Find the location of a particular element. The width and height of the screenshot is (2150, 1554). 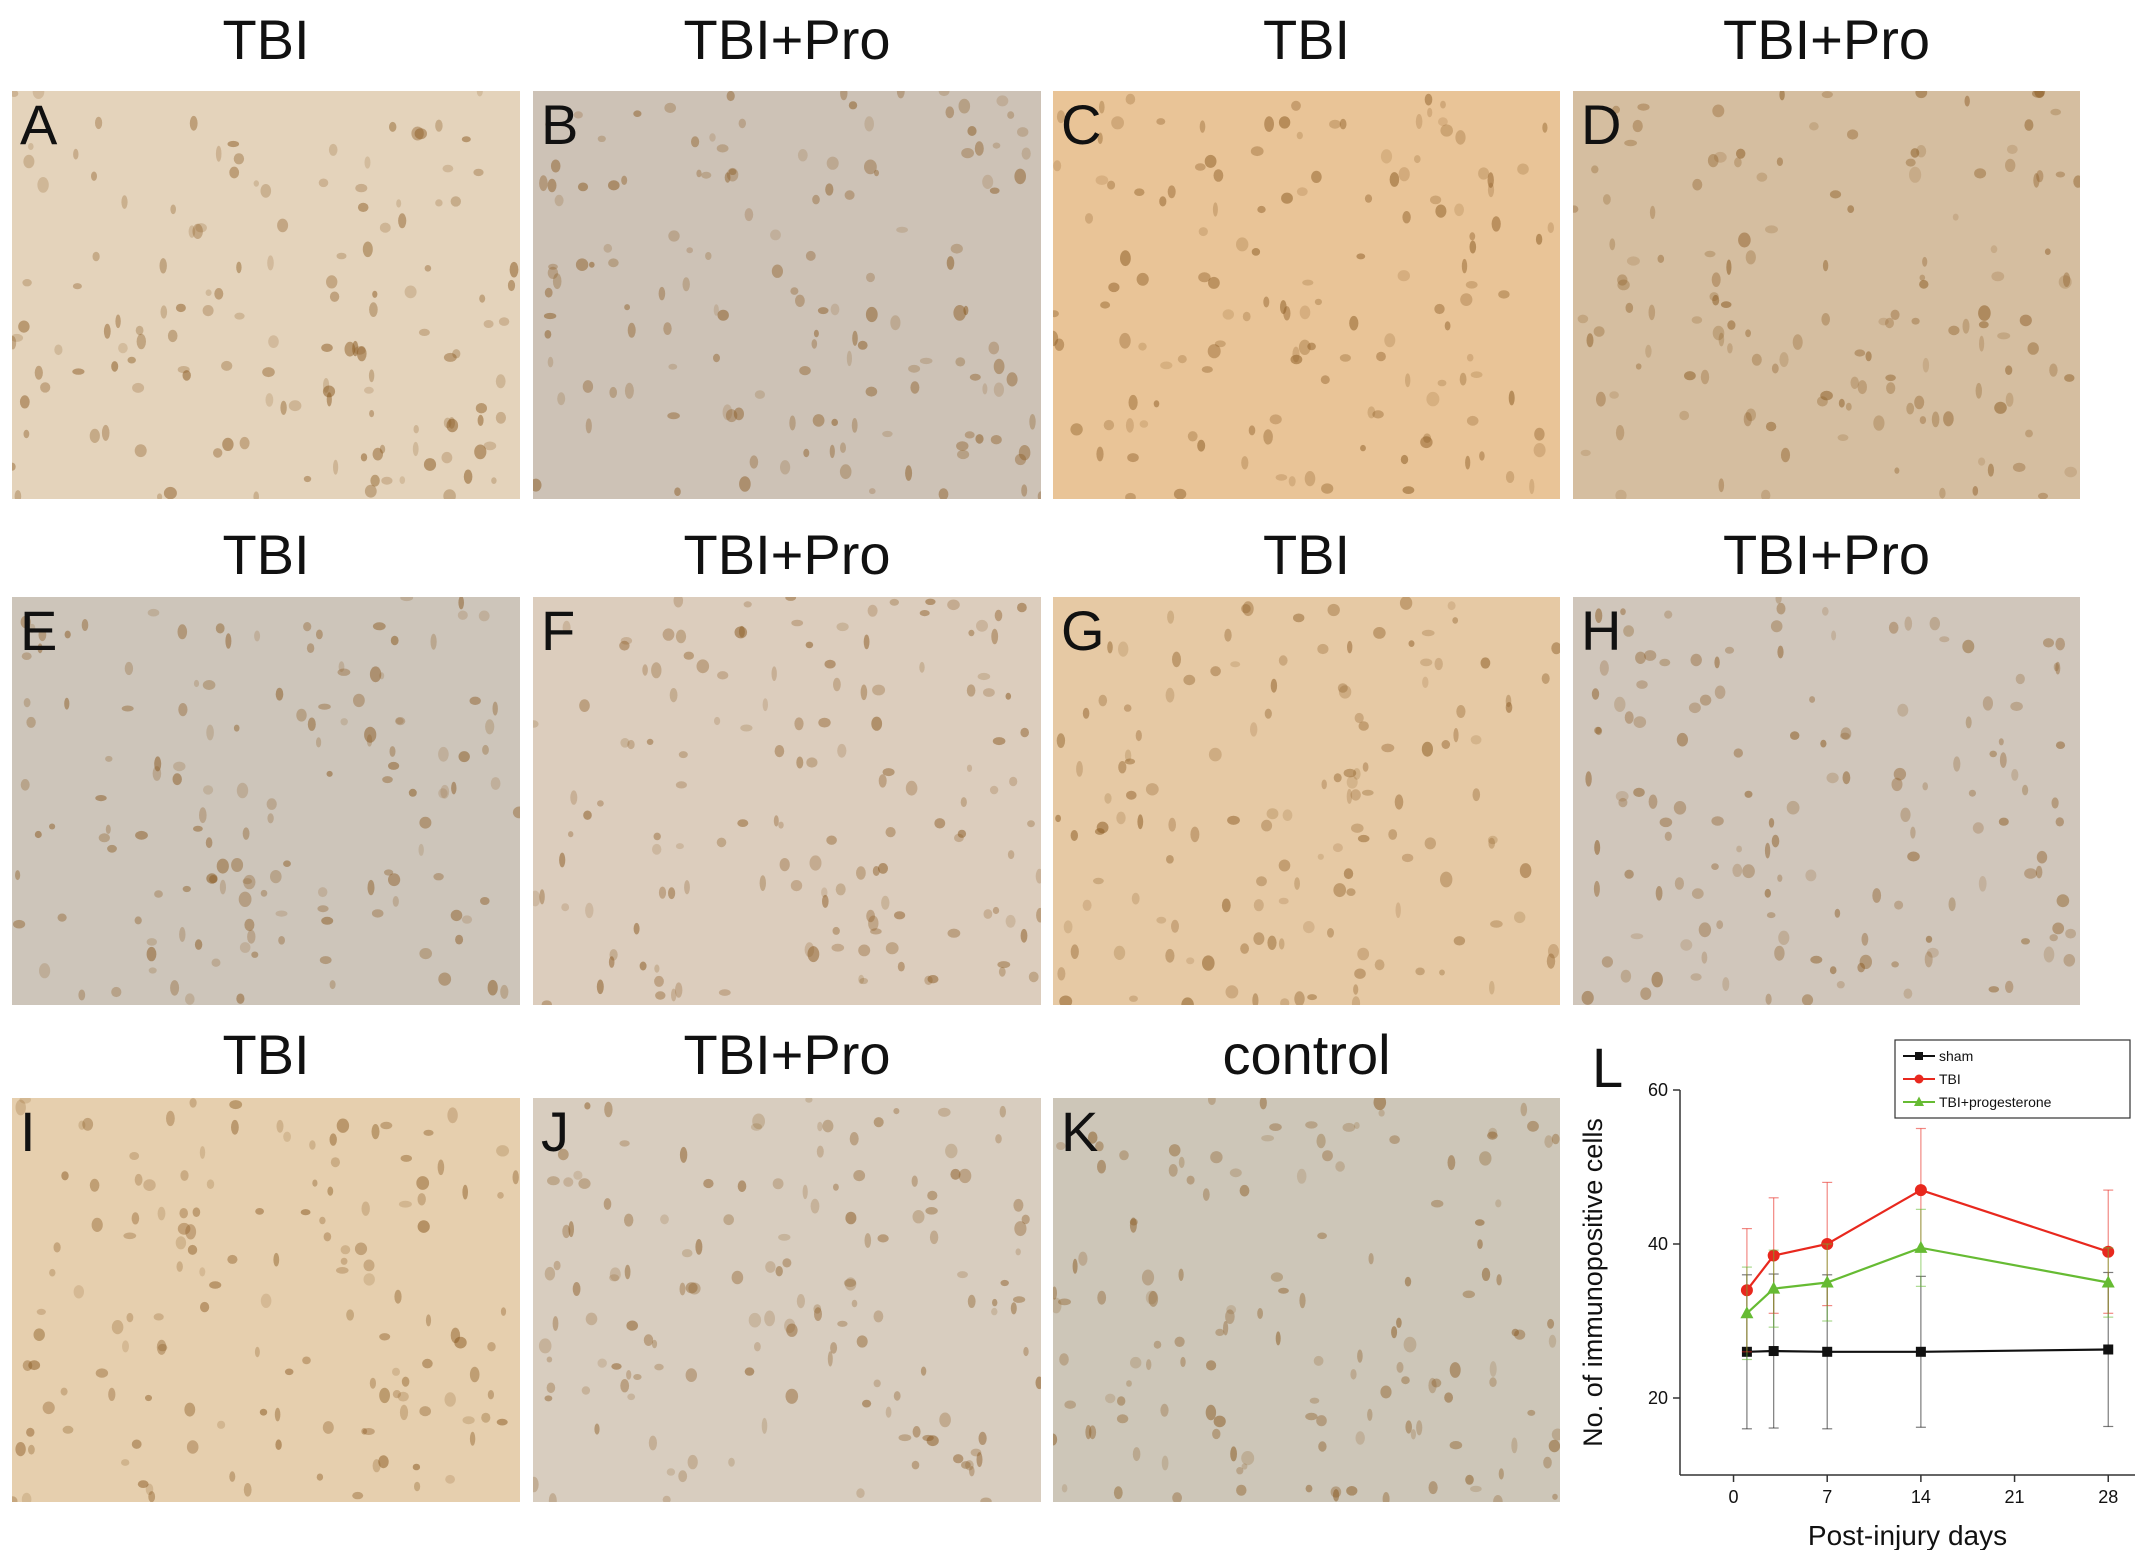

micrograph-h: H is located at coordinates (1826, 801).